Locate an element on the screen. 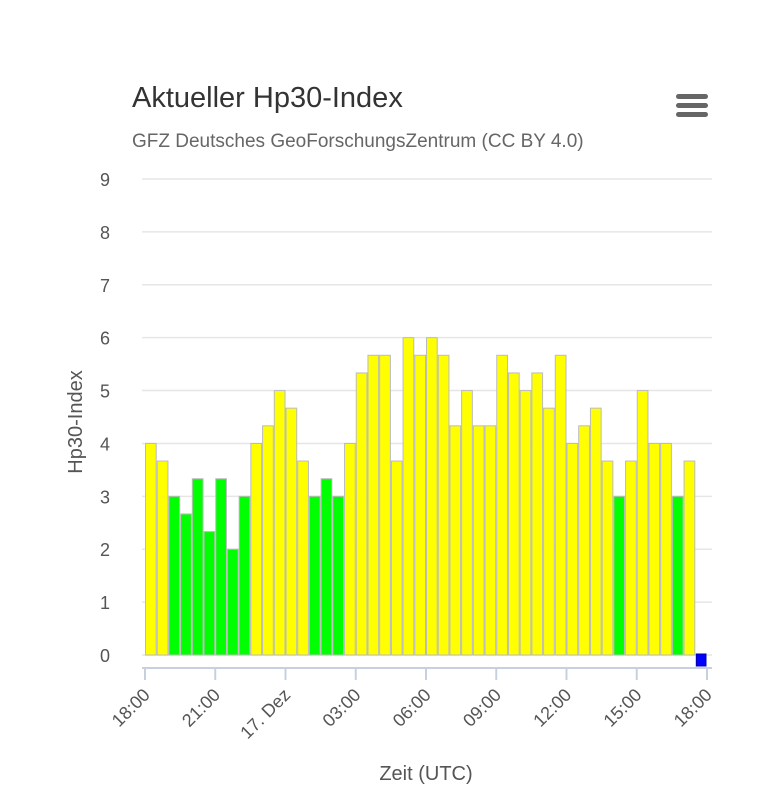  y-tick-label: 8 is located at coordinates (105, 233).